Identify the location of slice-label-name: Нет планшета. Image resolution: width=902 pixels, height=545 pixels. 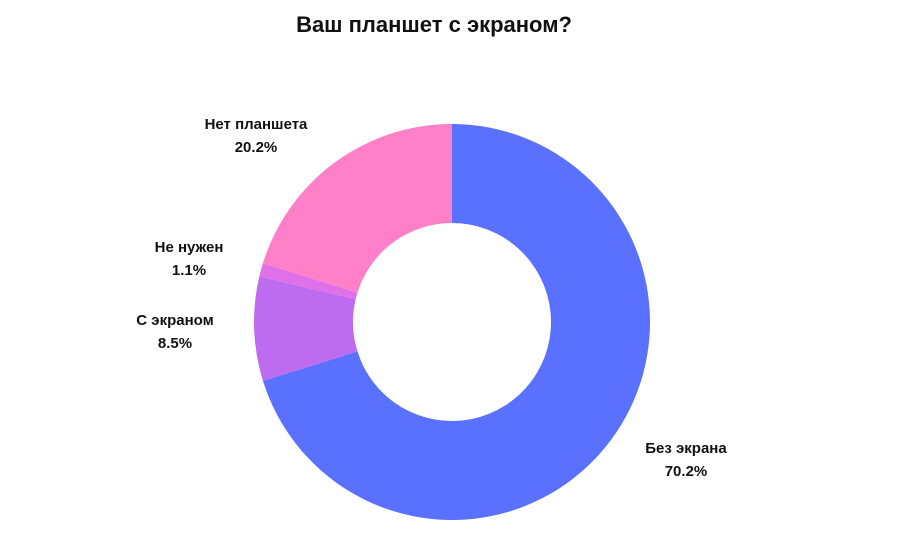
(256, 124).